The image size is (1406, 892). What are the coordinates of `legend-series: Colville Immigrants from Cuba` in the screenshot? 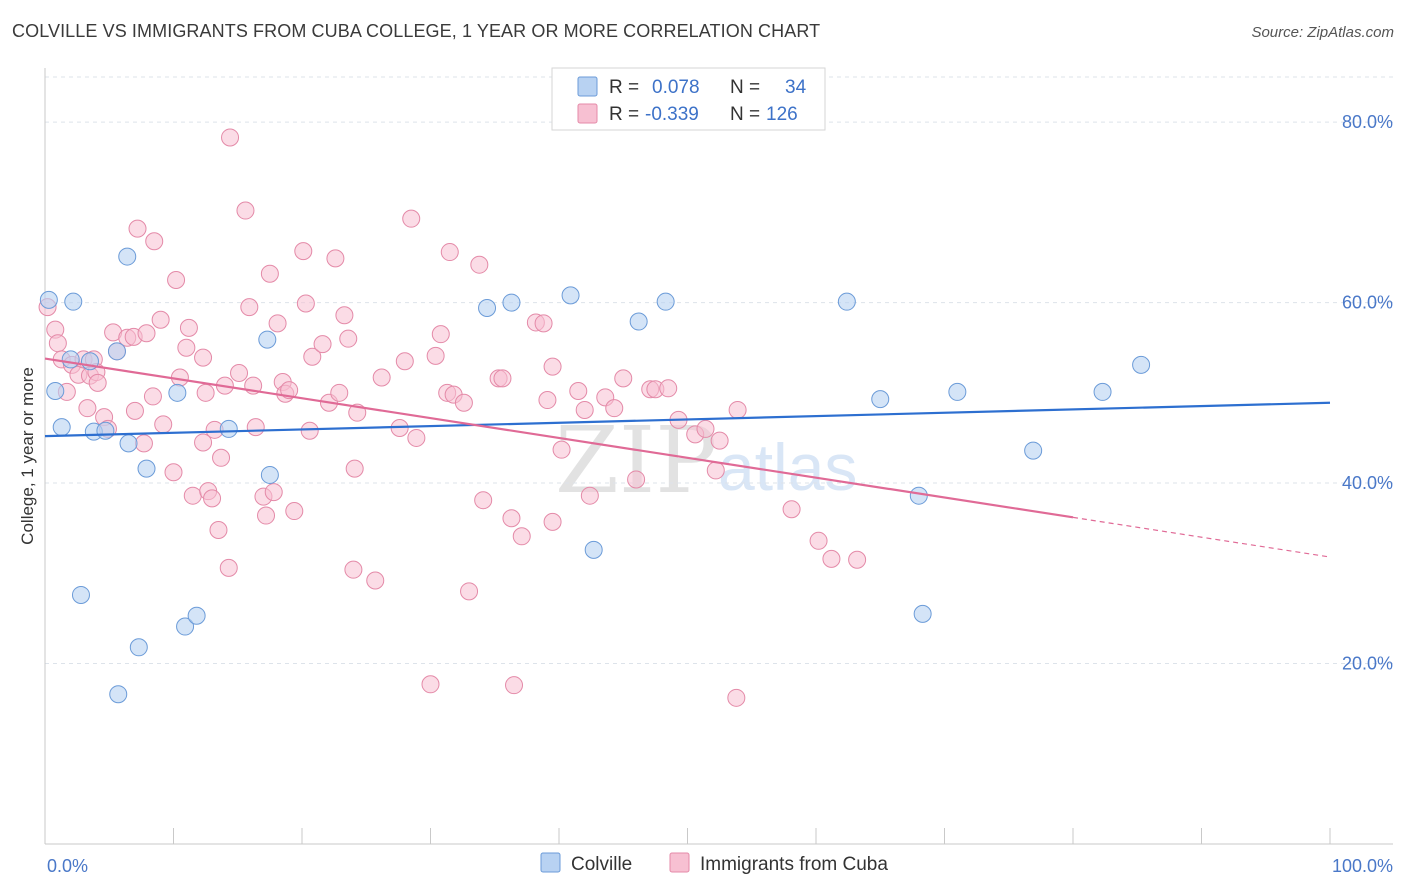 It's located at (714, 863).